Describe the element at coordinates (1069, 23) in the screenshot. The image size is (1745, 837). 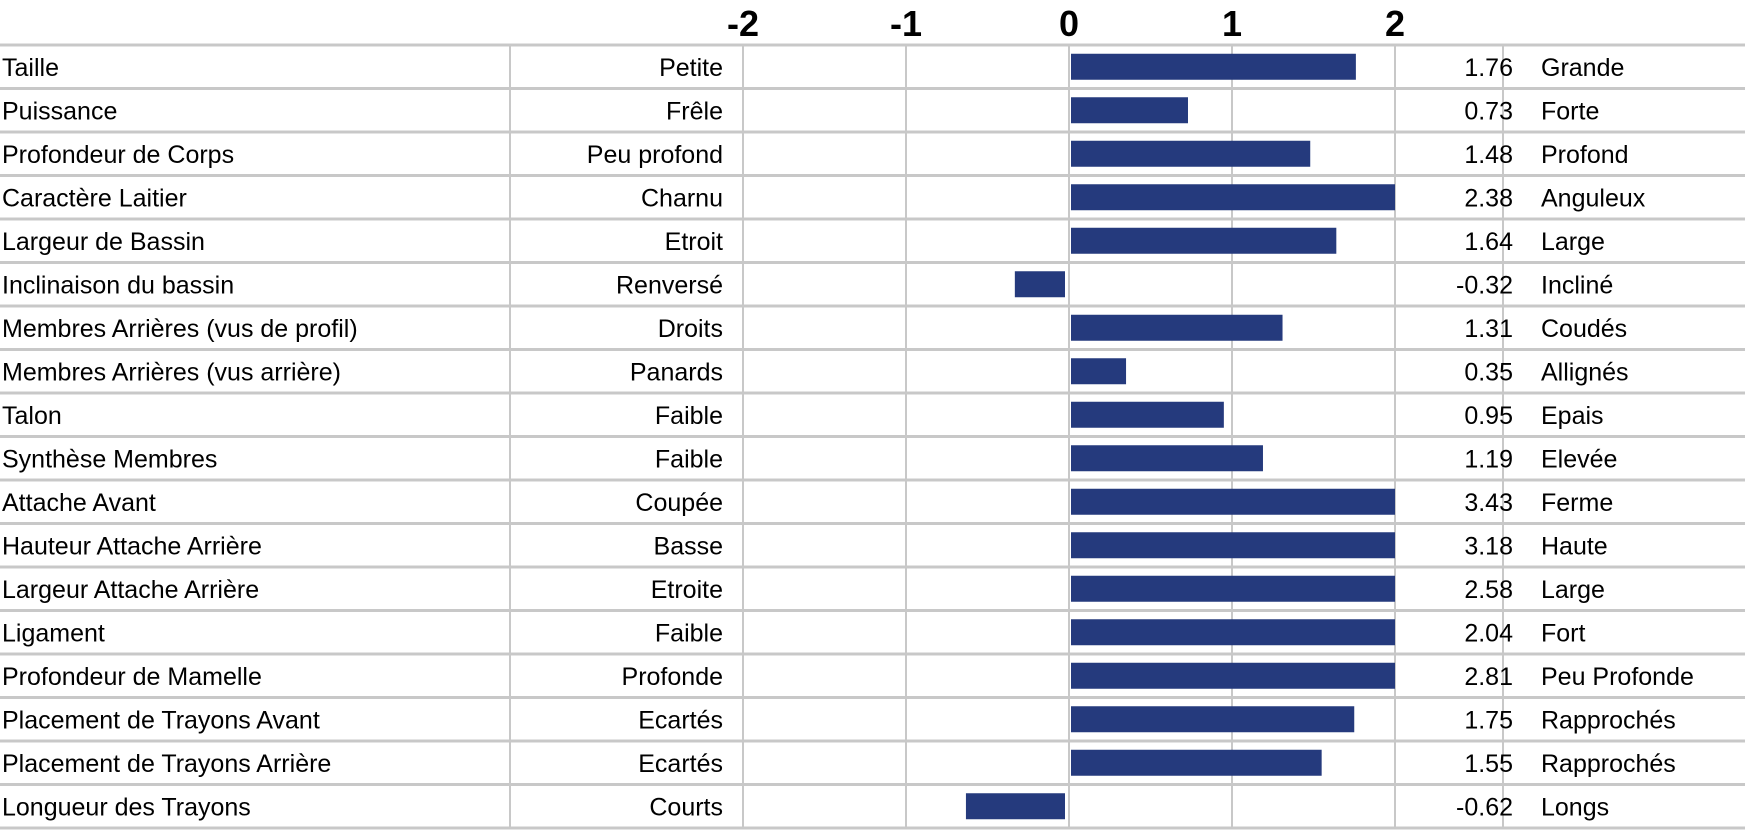
I see `x-tick-label: 0` at that location.